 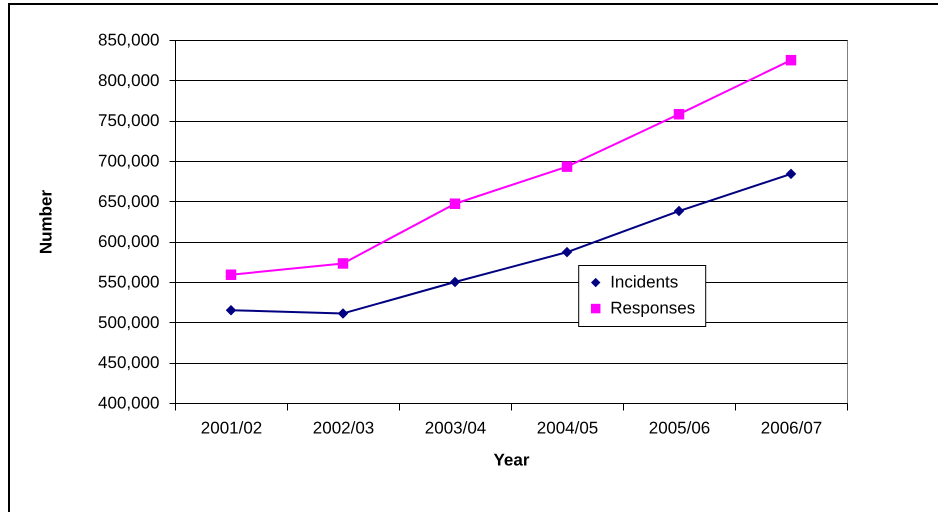 I want to click on y-tick-label: 800,000, so click(x=129, y=80).